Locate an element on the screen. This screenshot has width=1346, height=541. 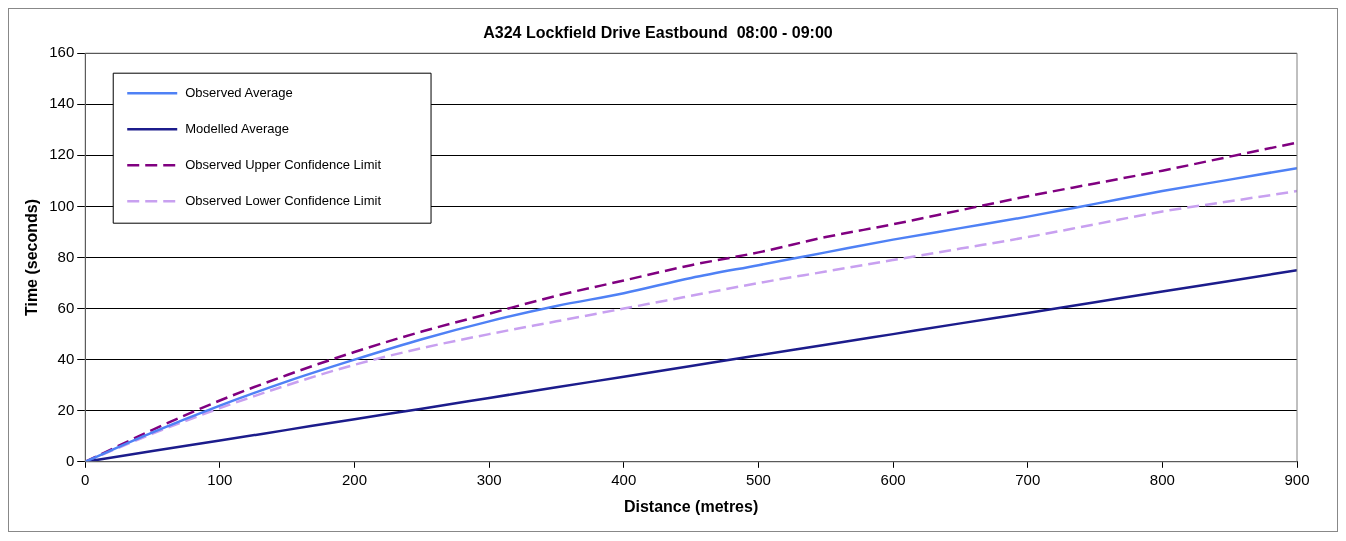
y-tick-label: 160 is located at coordinates (62, 52).